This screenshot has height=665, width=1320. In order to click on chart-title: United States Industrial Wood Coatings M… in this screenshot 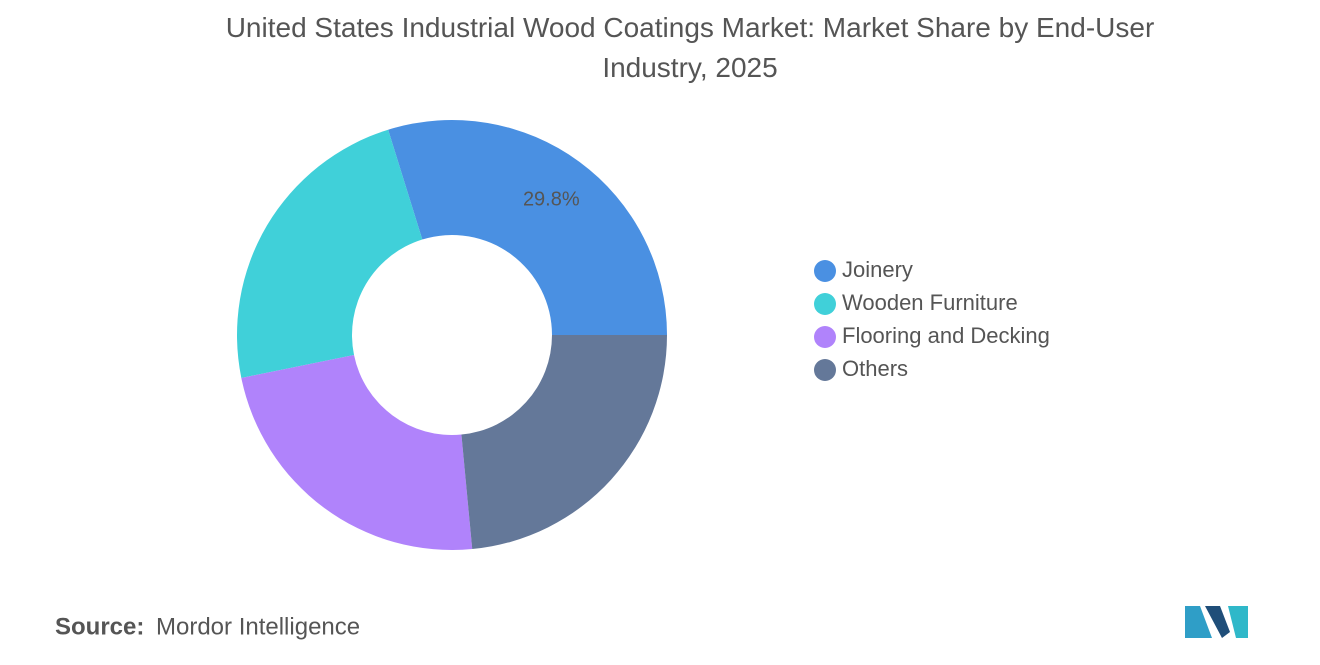, I will do `click(690, 47)`.